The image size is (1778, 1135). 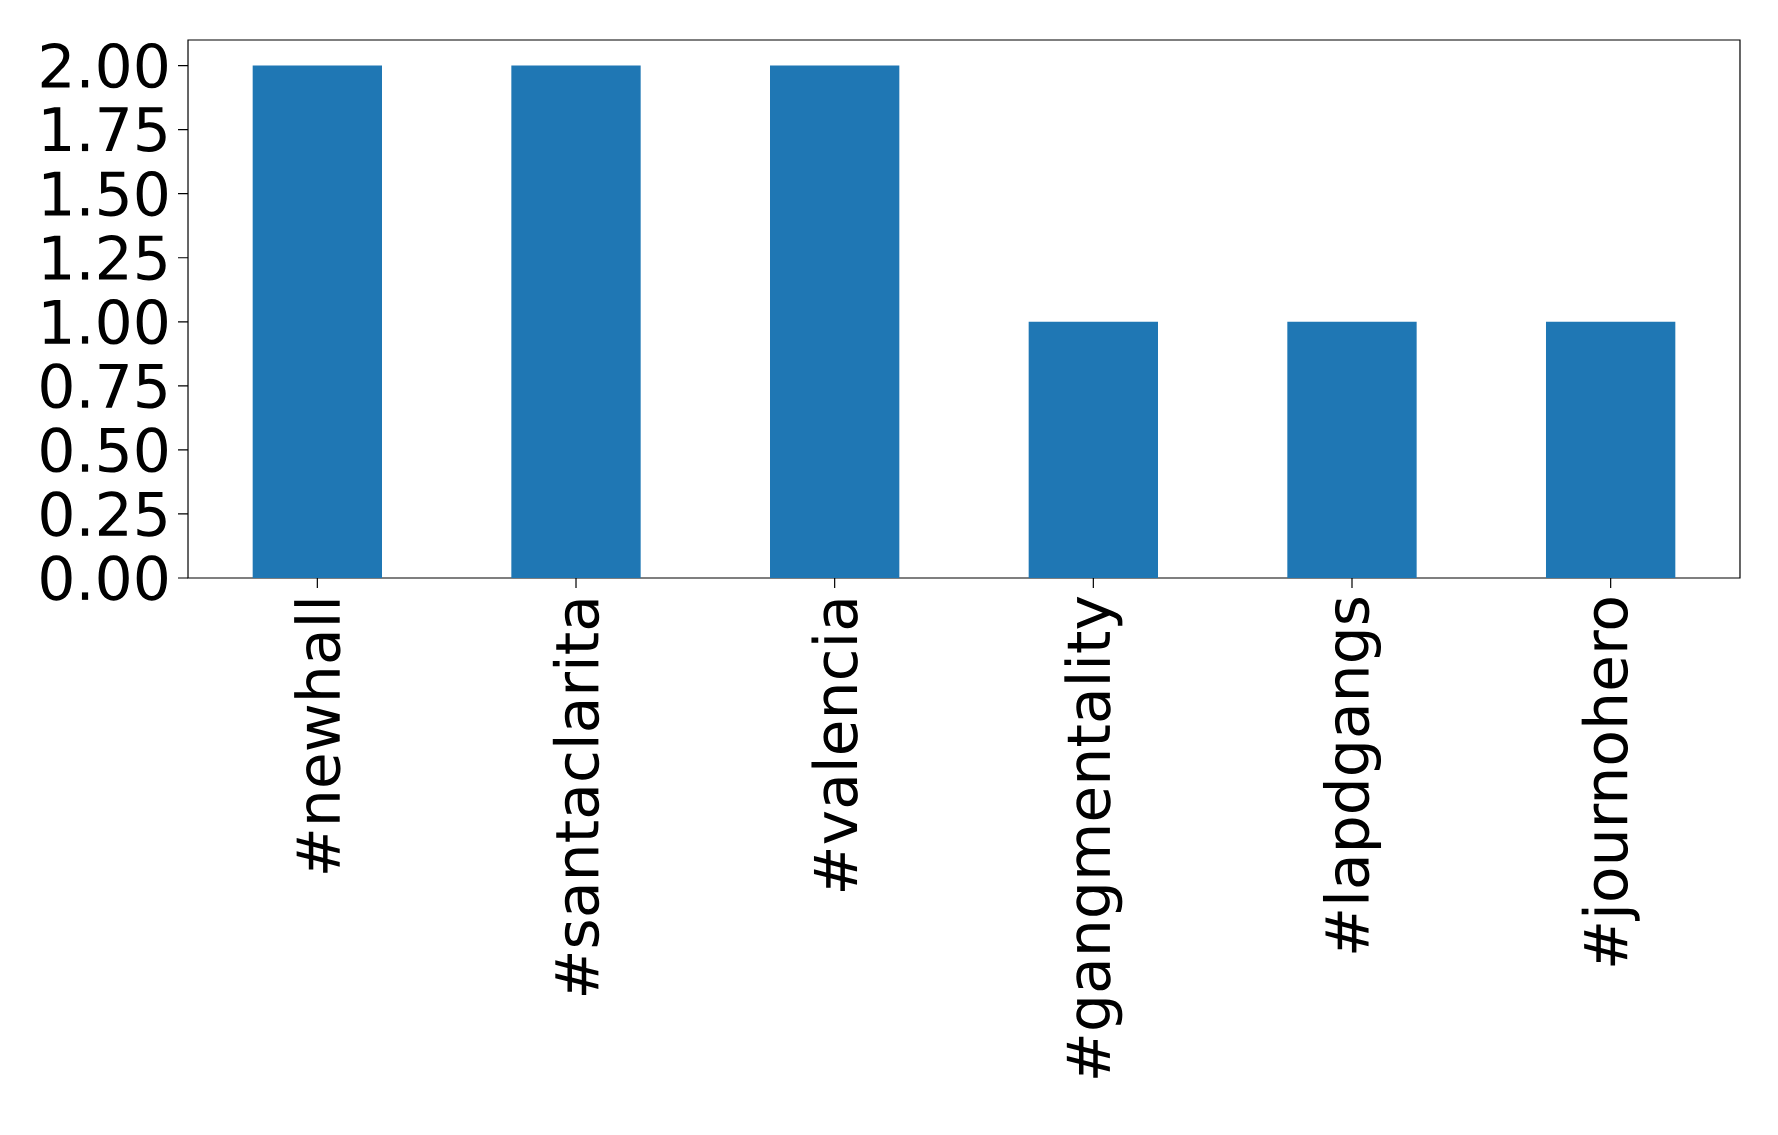 What do you see at coordinates (1610, 782) in the screenshot?
I see `x-tick-label: #journohero` at bounding box center [1610, 782].